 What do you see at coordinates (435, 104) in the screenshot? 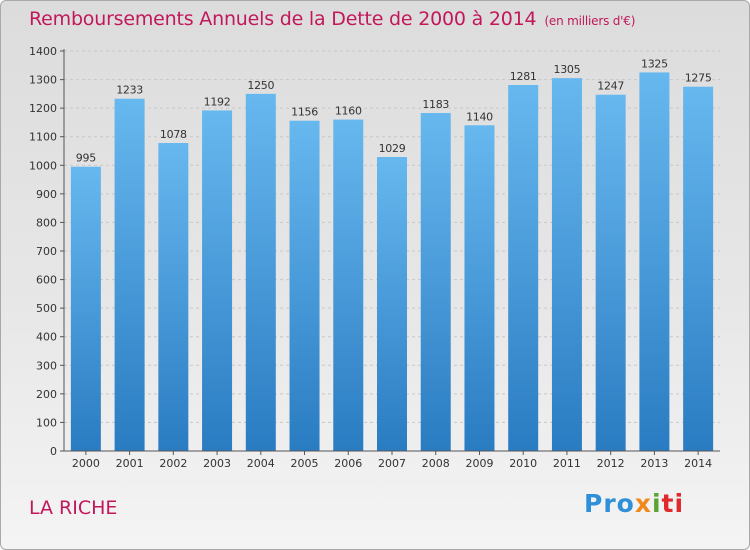
I see `data-label: 1183` at bounding box center [435, 104].